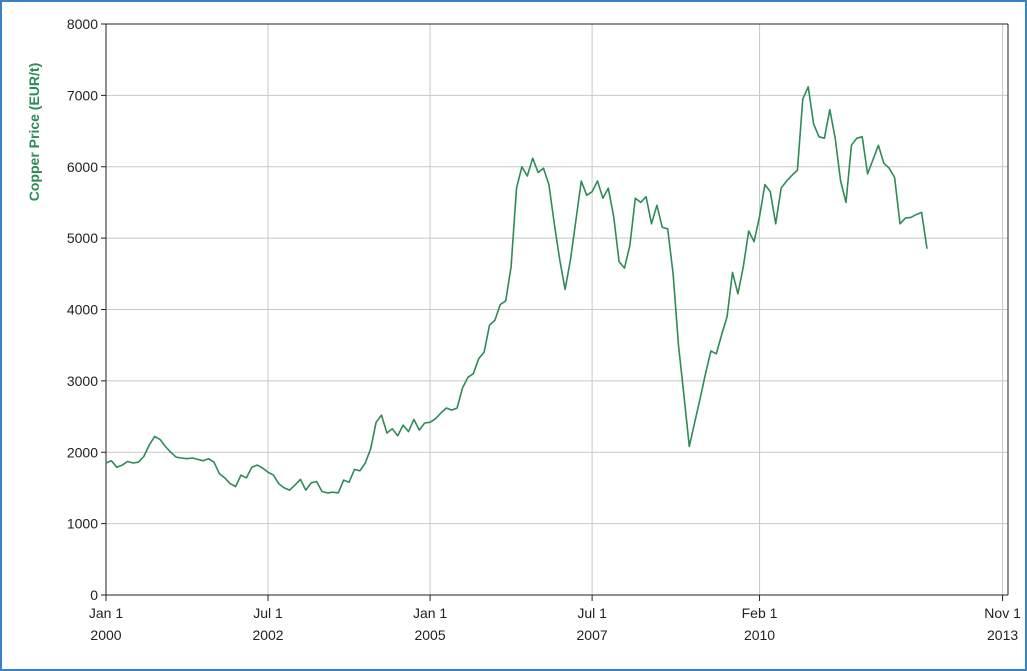 The width and height of the screenshot is (1027, 671). Describe the element at coordinates (82, 310) in the screenshot. I see `y-tick-label: 4000` at that location.